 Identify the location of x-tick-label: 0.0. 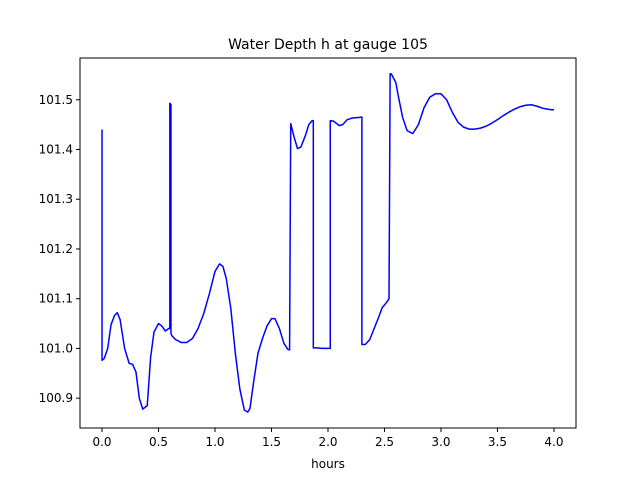
(101, 442).